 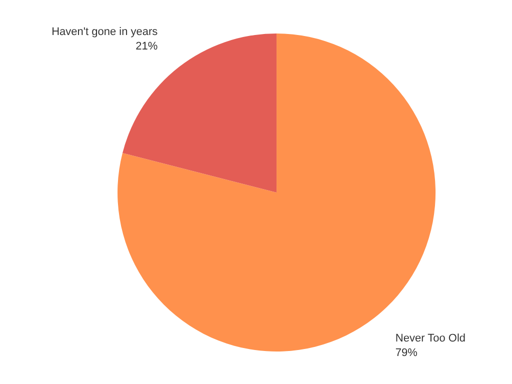 What do you see at coordinates (147, 46) in the screenshot?
I see `data-label: 21%` at bounding box center [147, 46].